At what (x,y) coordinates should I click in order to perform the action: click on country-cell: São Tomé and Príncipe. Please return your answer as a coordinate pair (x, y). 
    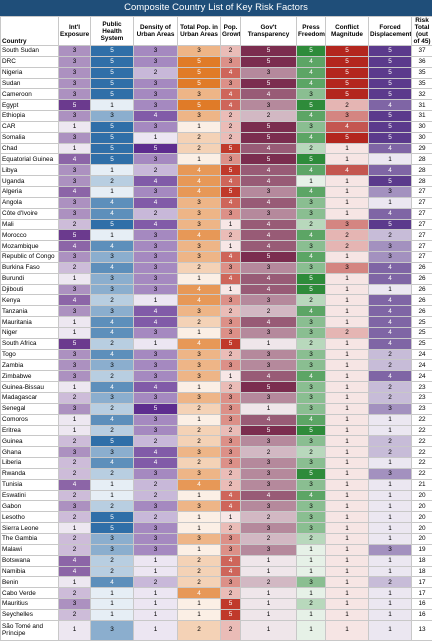
    Looking at the image, I should click on (29, 630).